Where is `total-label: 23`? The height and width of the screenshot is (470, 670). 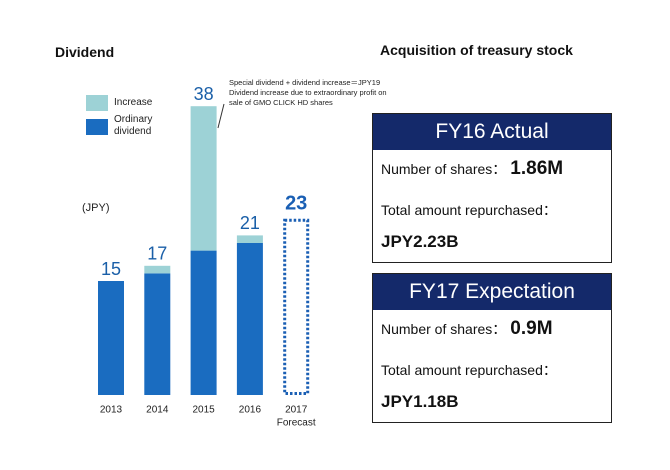
total-label: 23 is located at coordinates (296, 203).